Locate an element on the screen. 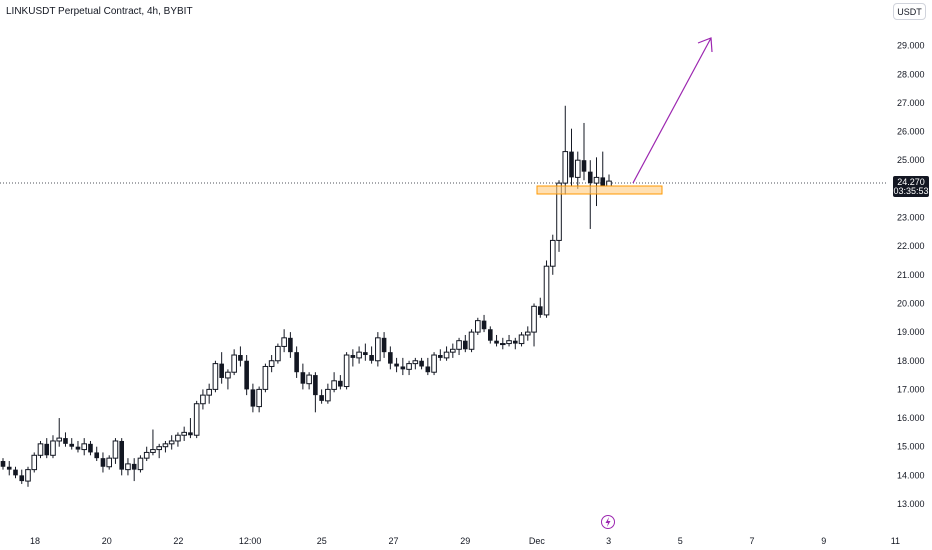  x-tick-label: Dec is located at coordinates (537, 541).